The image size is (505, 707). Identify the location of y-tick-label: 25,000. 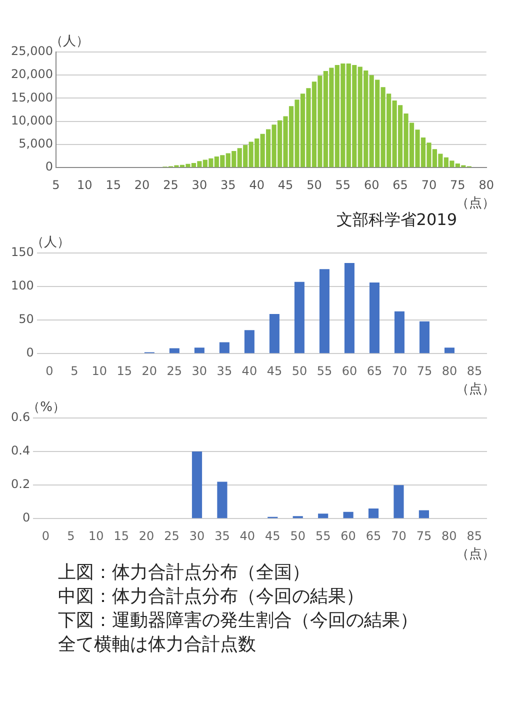
(31, 51).